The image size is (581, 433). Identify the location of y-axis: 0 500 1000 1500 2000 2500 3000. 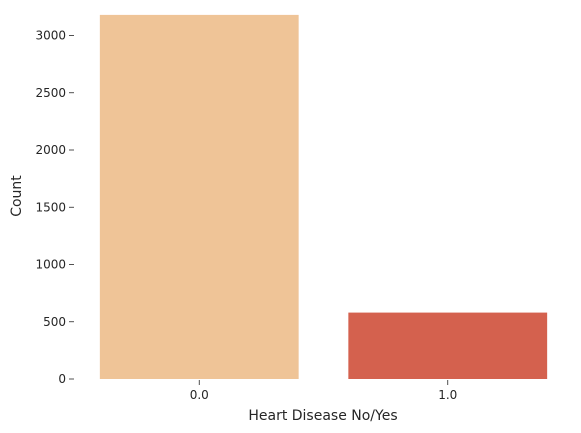
(54, 207).